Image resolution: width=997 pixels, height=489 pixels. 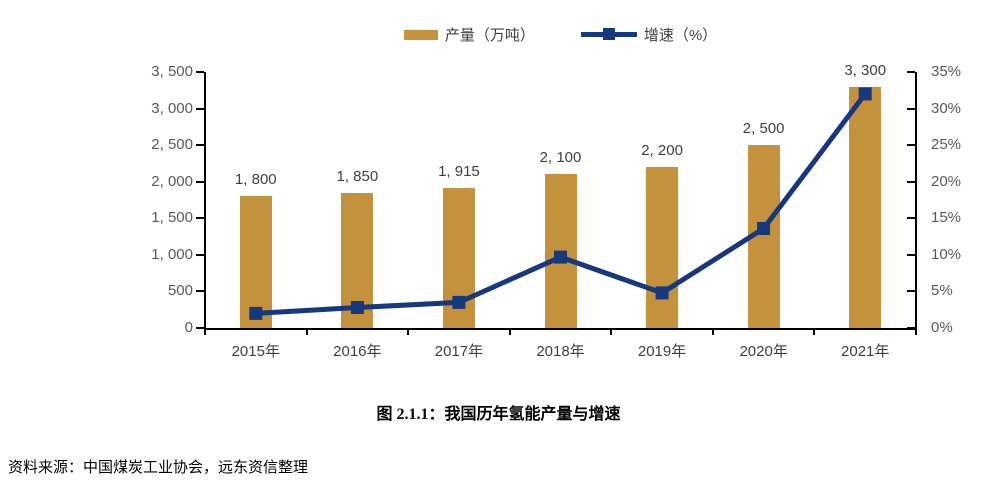 What do you see at coordinates (255, 180) in the screenshot?
I see `bar-value-label: 1, 800` at bounding box center [255, 180].